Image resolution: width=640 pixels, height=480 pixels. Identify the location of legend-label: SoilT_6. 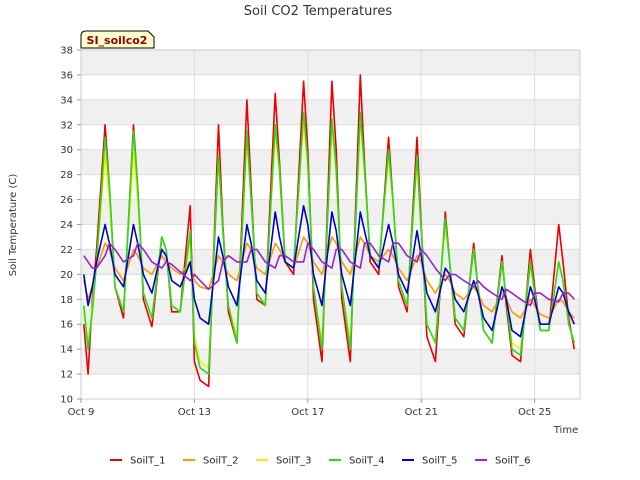
(513, 461).